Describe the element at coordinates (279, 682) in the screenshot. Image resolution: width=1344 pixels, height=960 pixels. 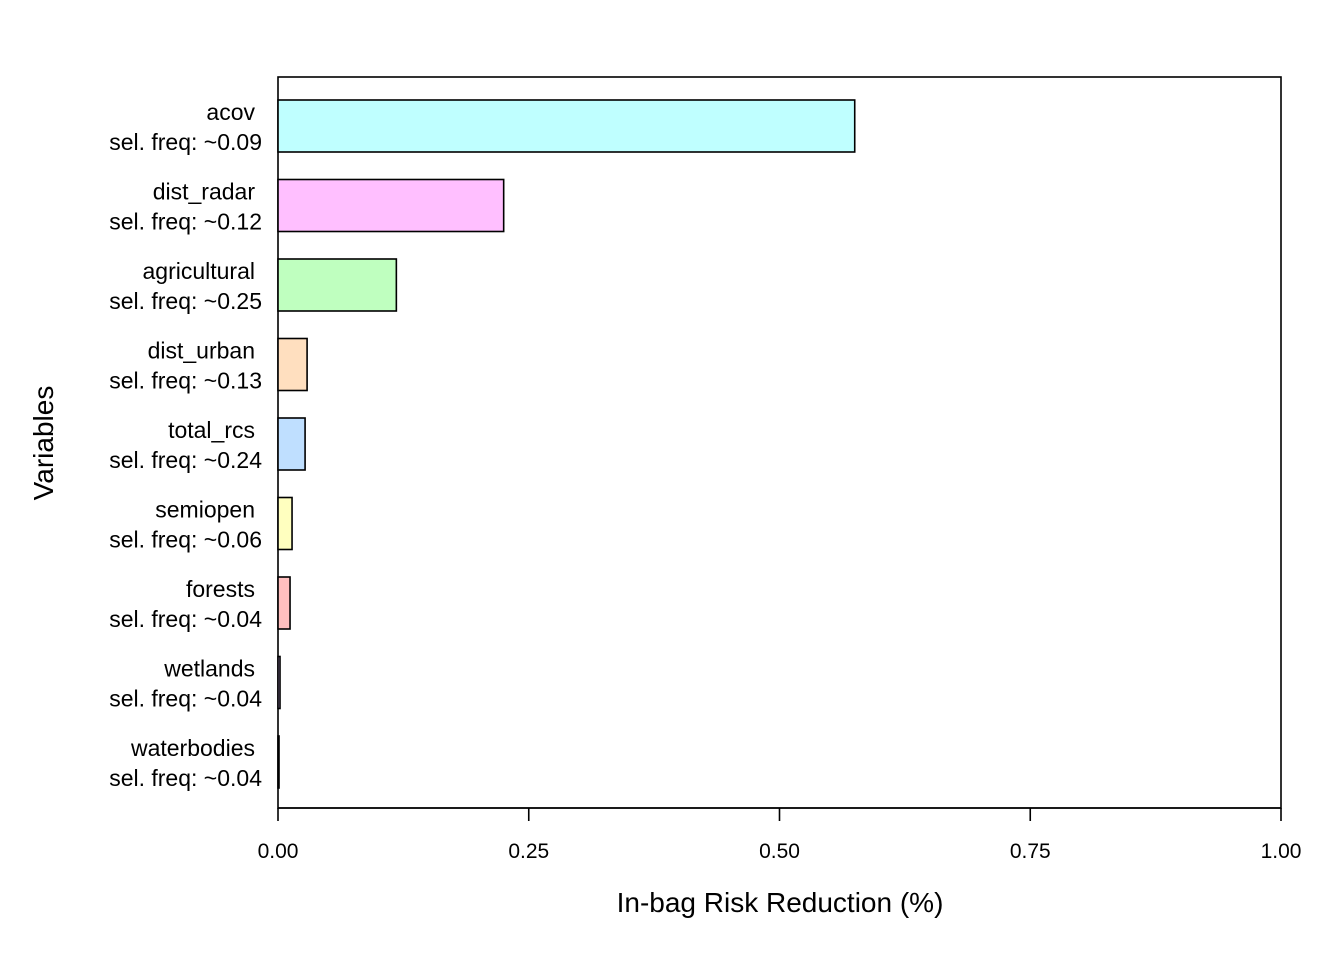
I see `bar-wetlands` at that location.